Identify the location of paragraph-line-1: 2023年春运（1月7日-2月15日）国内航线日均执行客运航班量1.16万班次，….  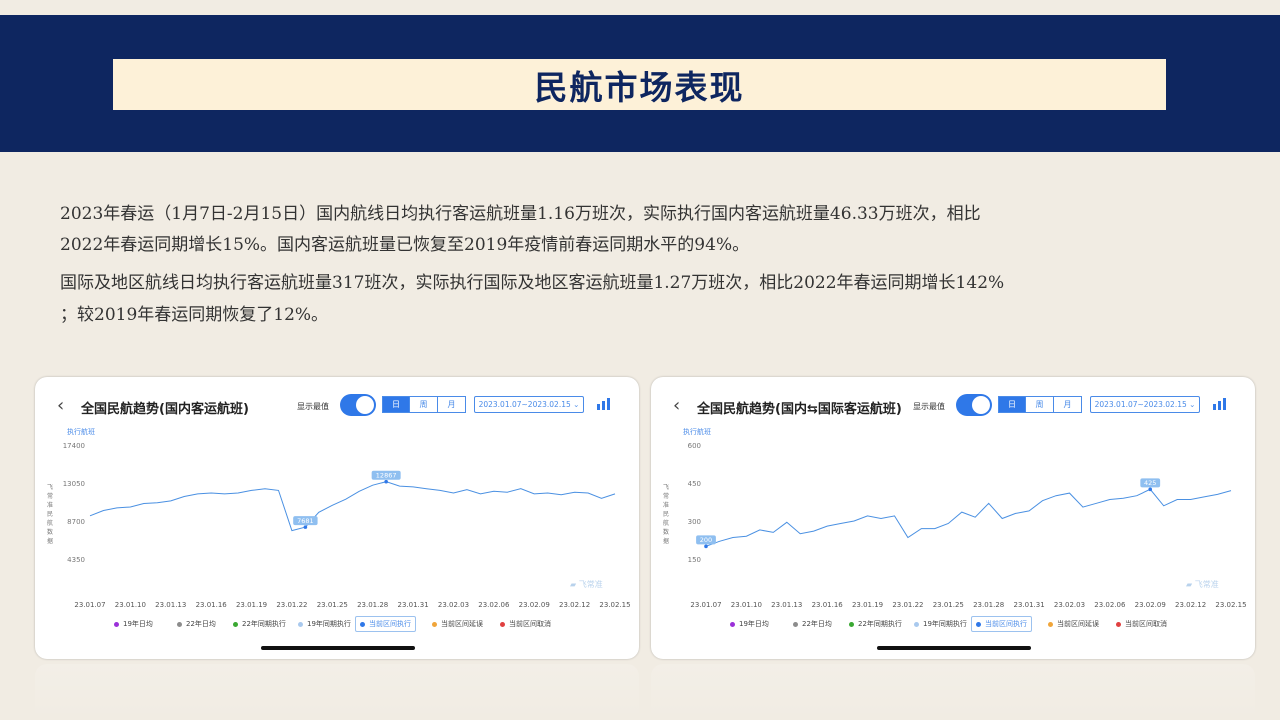
(520, 214).